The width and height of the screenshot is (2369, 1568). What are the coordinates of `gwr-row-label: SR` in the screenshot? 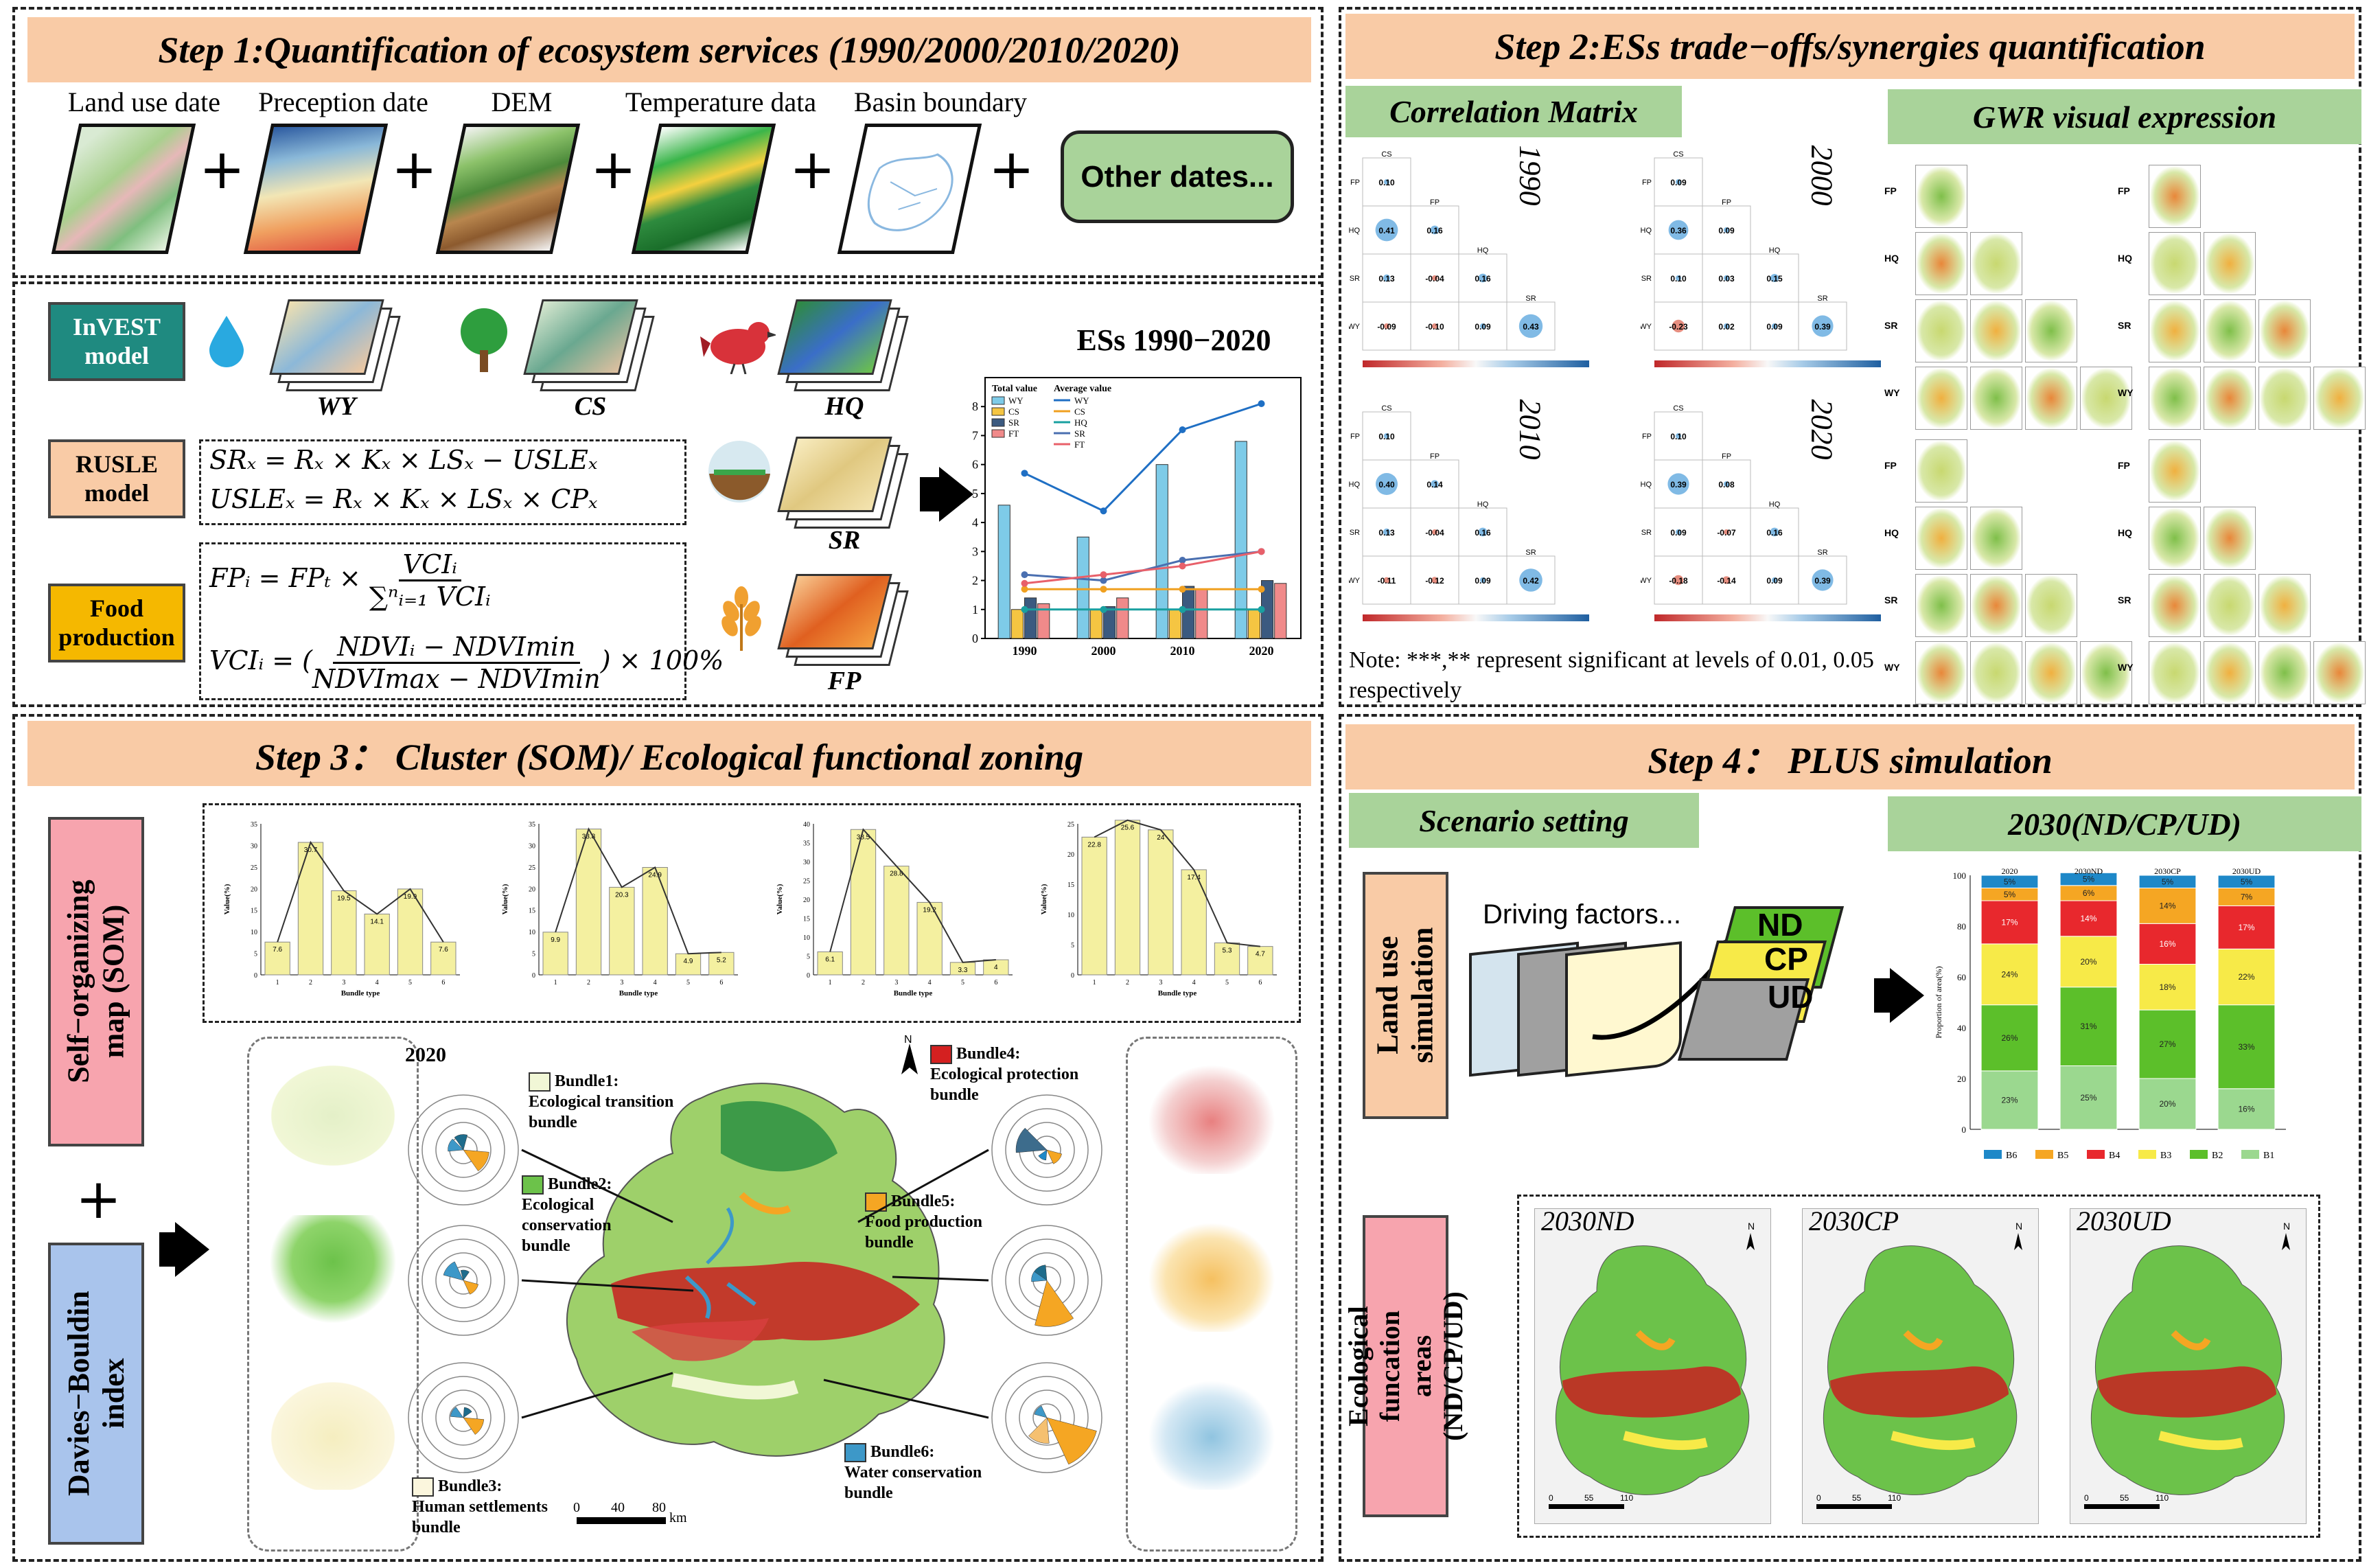 It's located at (1891, 600).